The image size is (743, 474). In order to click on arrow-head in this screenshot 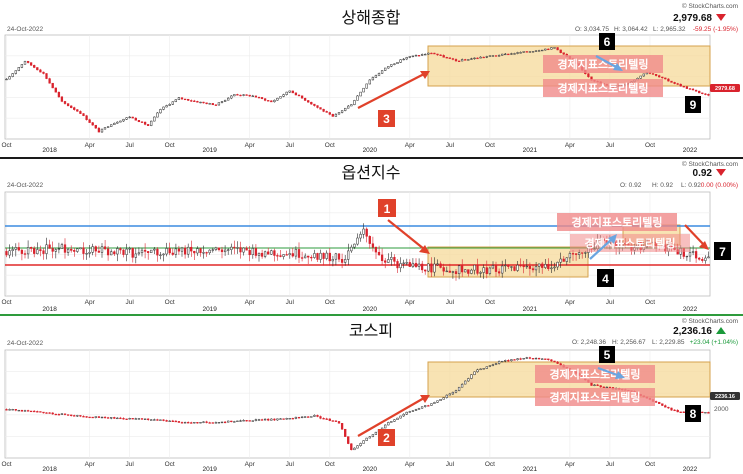, I will do `click(612, 239)`.